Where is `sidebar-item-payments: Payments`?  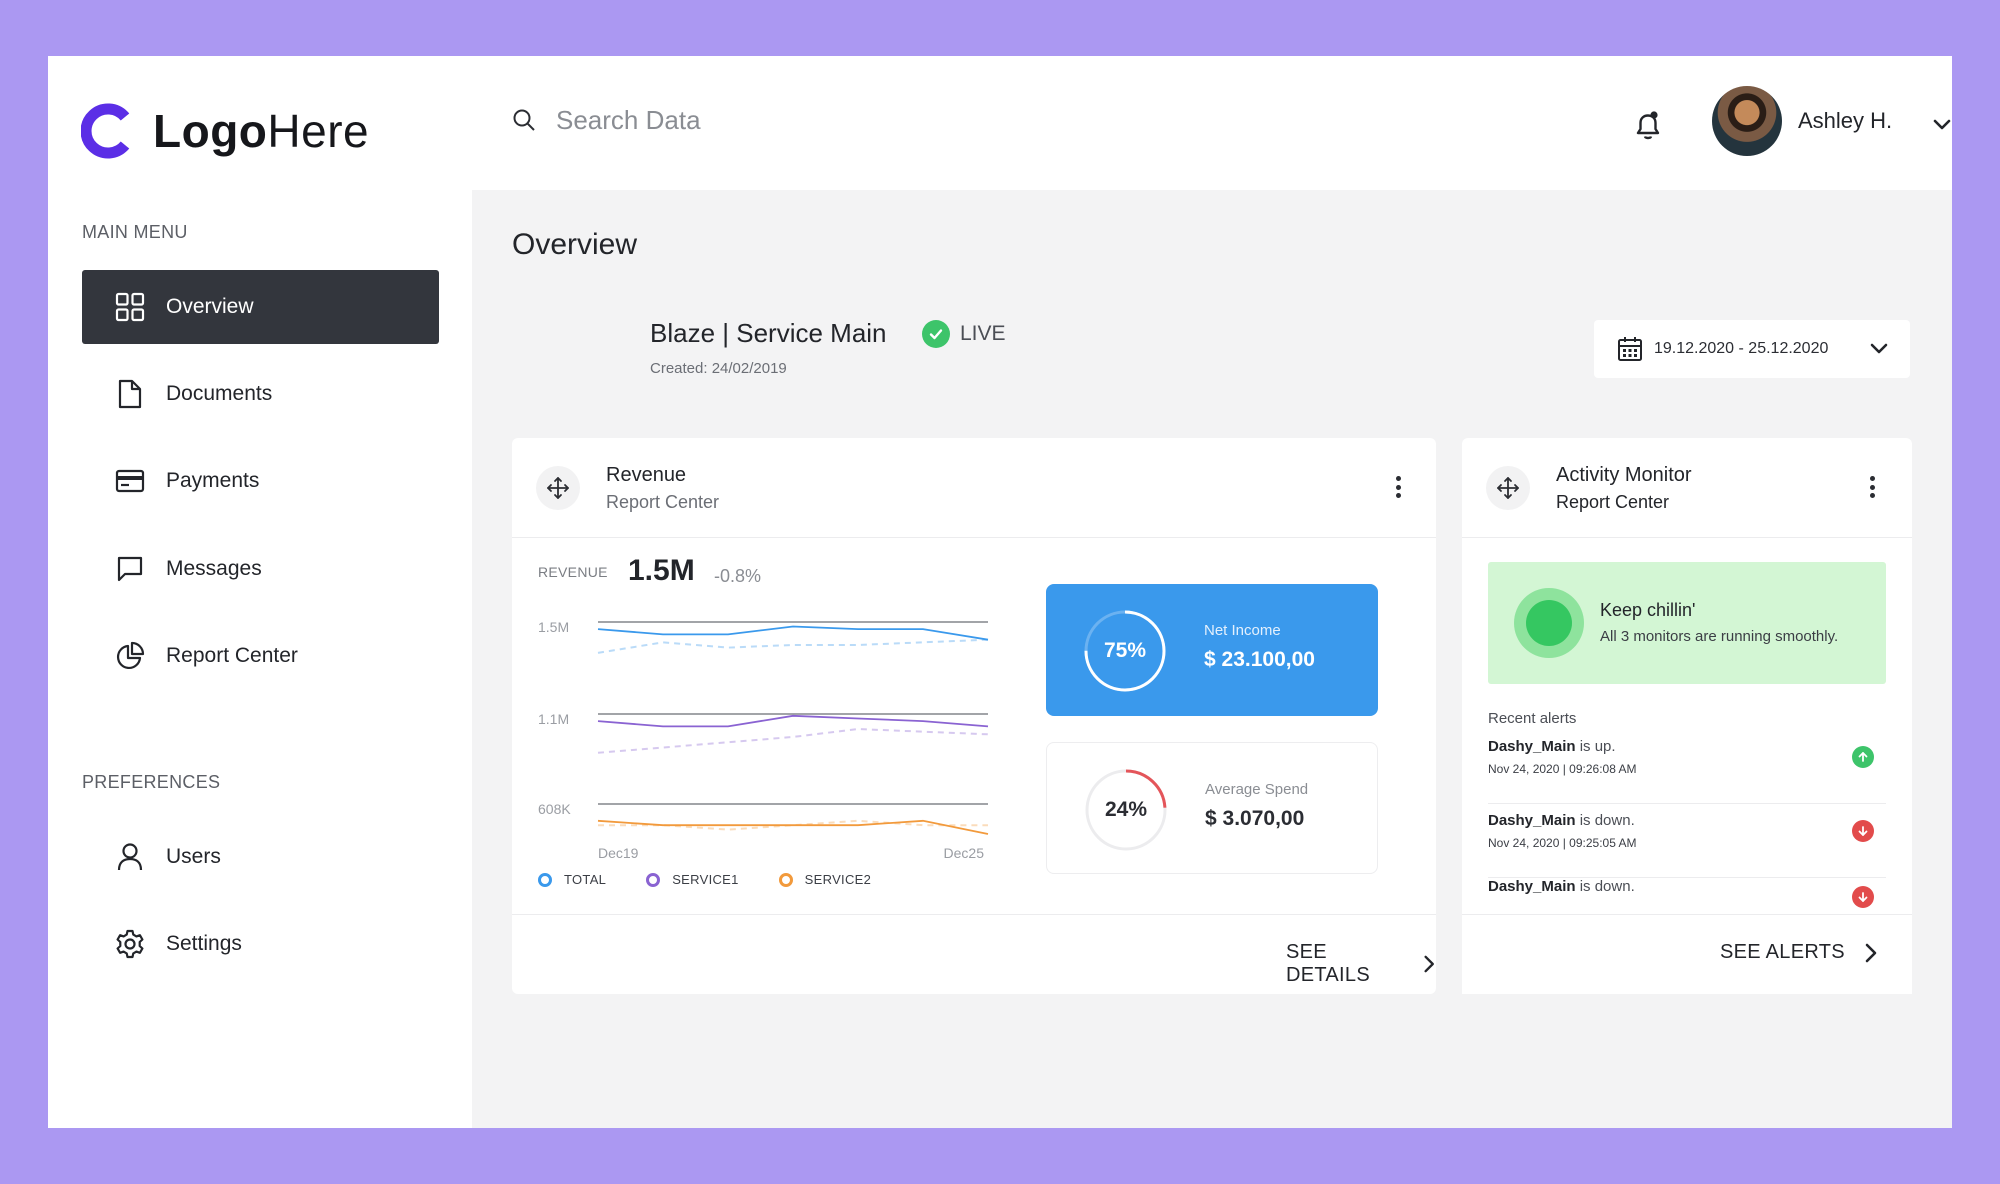 sidebar-item-payments: Payments is located at coordinates (260, 481).